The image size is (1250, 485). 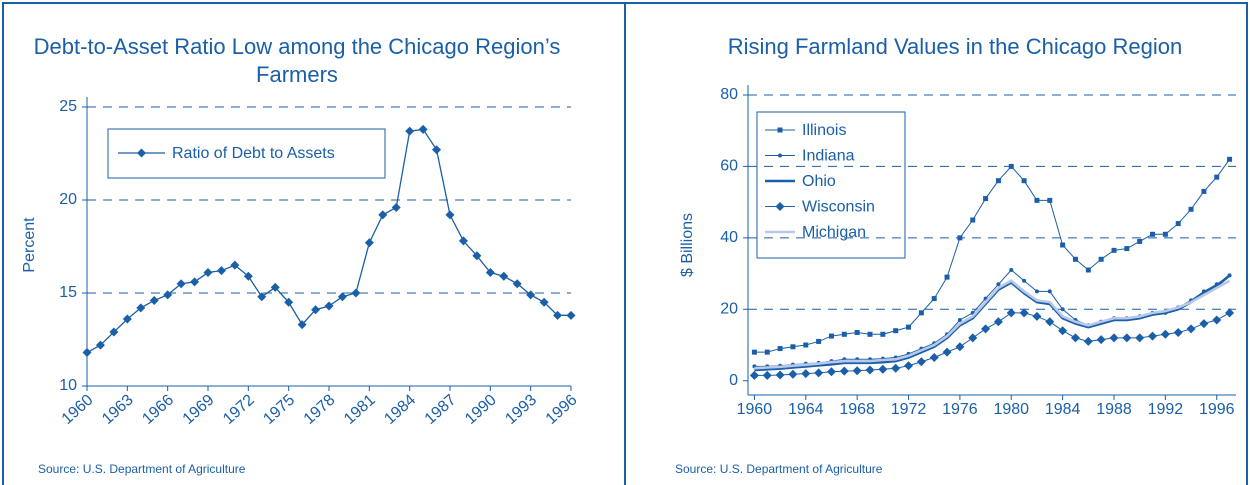 I want to click on legend-box, so click(x=831, y=185).